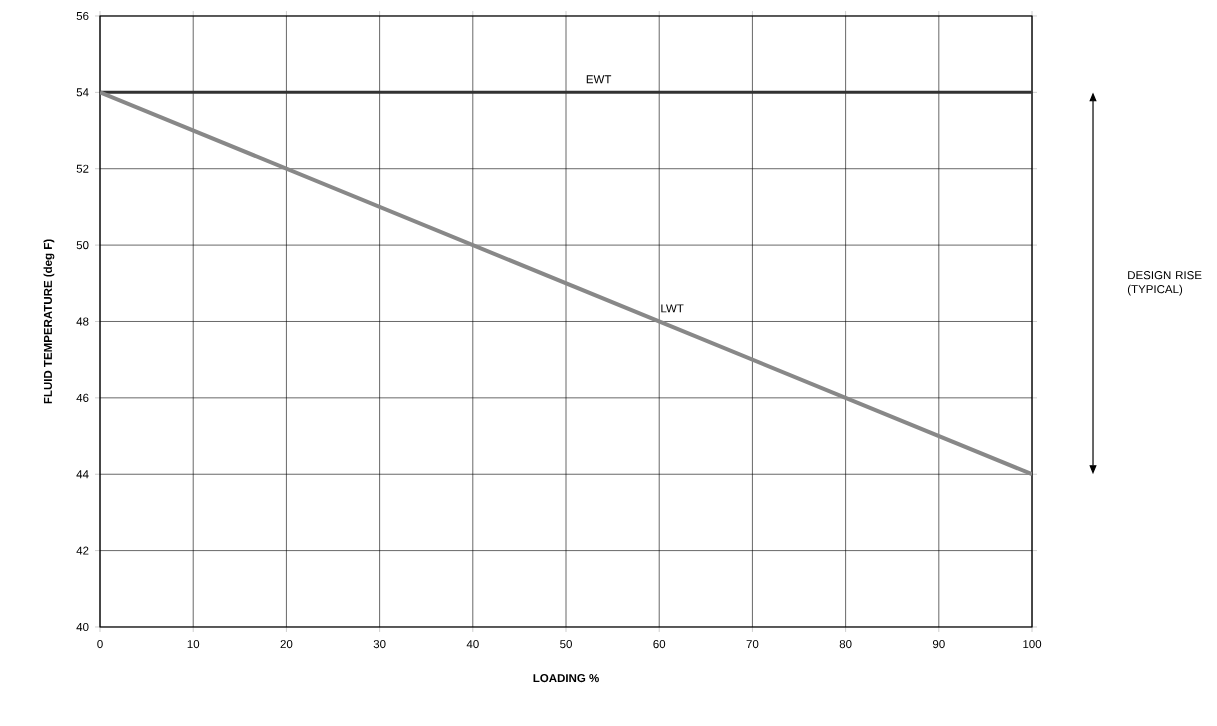 The image size is (1217, 726). I want to click on text: DESIGN RISE (TYPICAL), so click(1164, 283).